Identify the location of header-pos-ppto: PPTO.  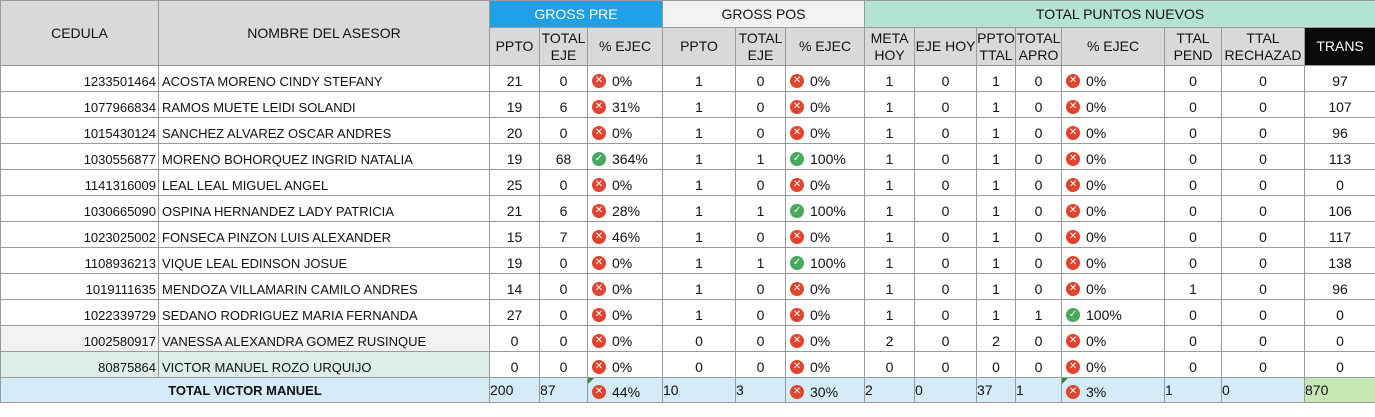
(699, 46).